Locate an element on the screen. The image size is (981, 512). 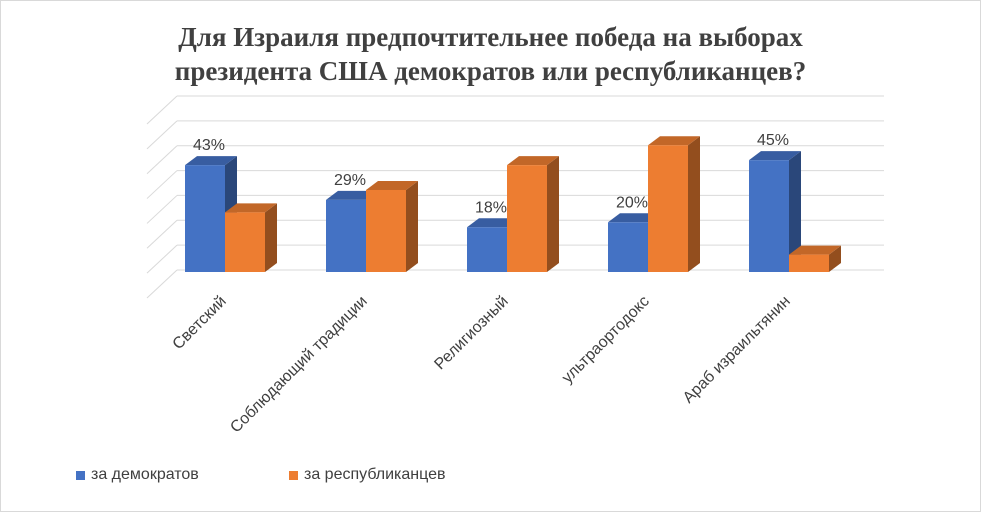
legend-swatch-democrats is located at coordinates (80, 475).